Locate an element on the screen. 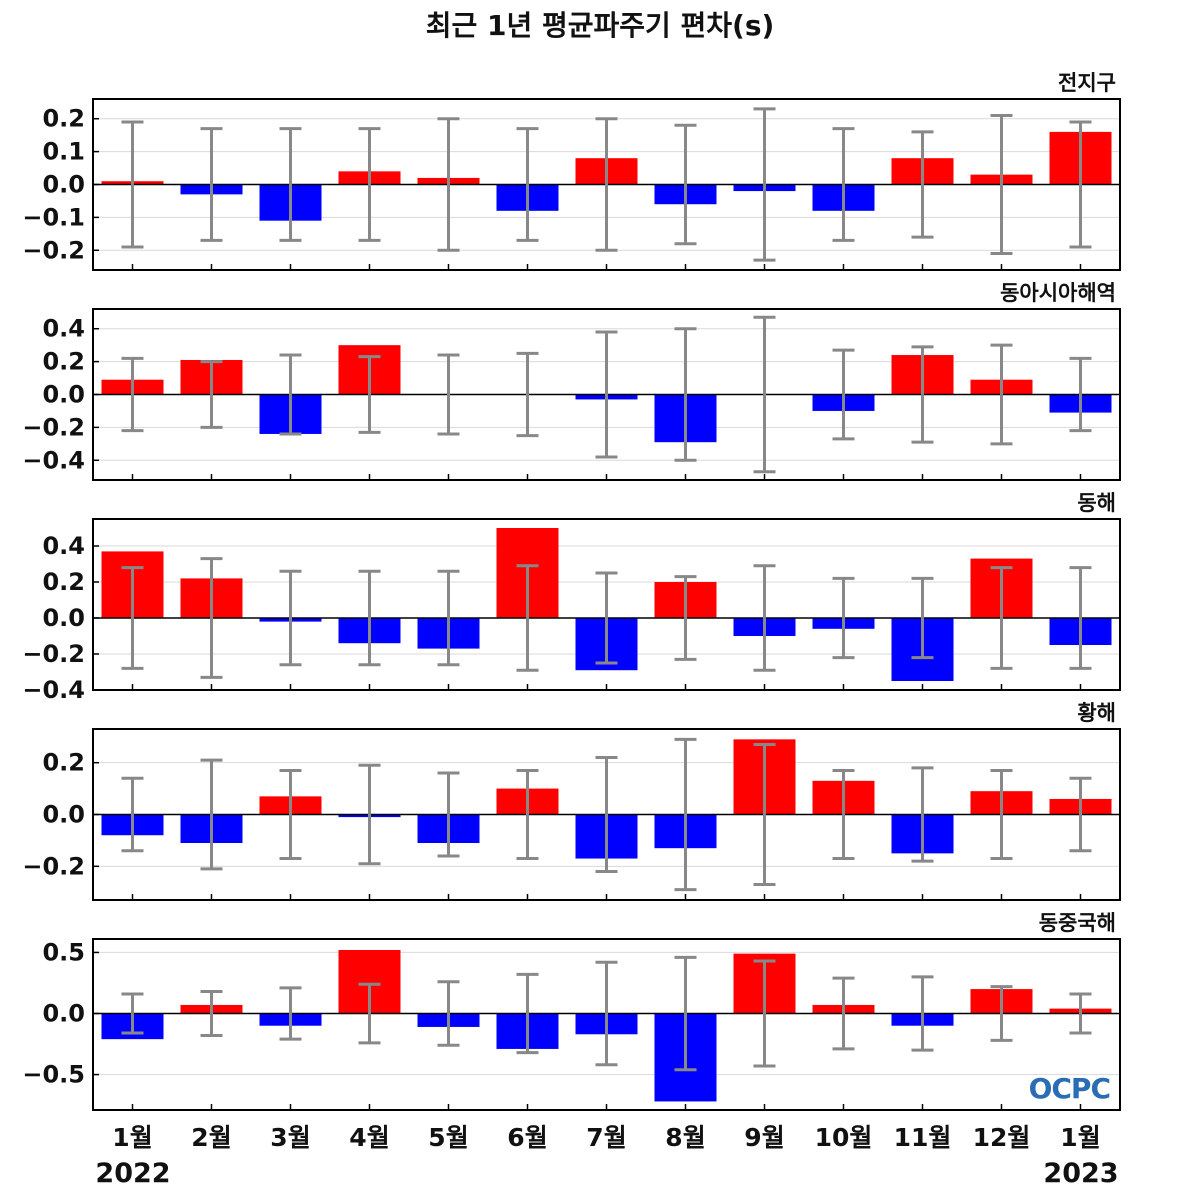 This screenshot has height=1200, width=1200. x-tick-label: 12월 is located at coordinates (1002, 1137).